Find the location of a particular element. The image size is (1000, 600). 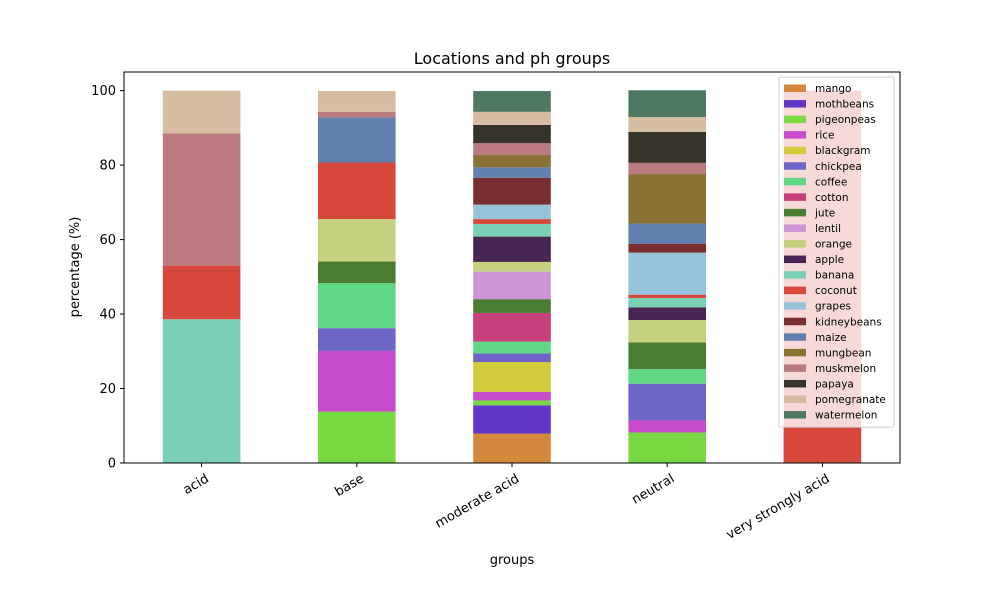

bar-pomegranate-moderate-acid is located at coordinates (512, 118).